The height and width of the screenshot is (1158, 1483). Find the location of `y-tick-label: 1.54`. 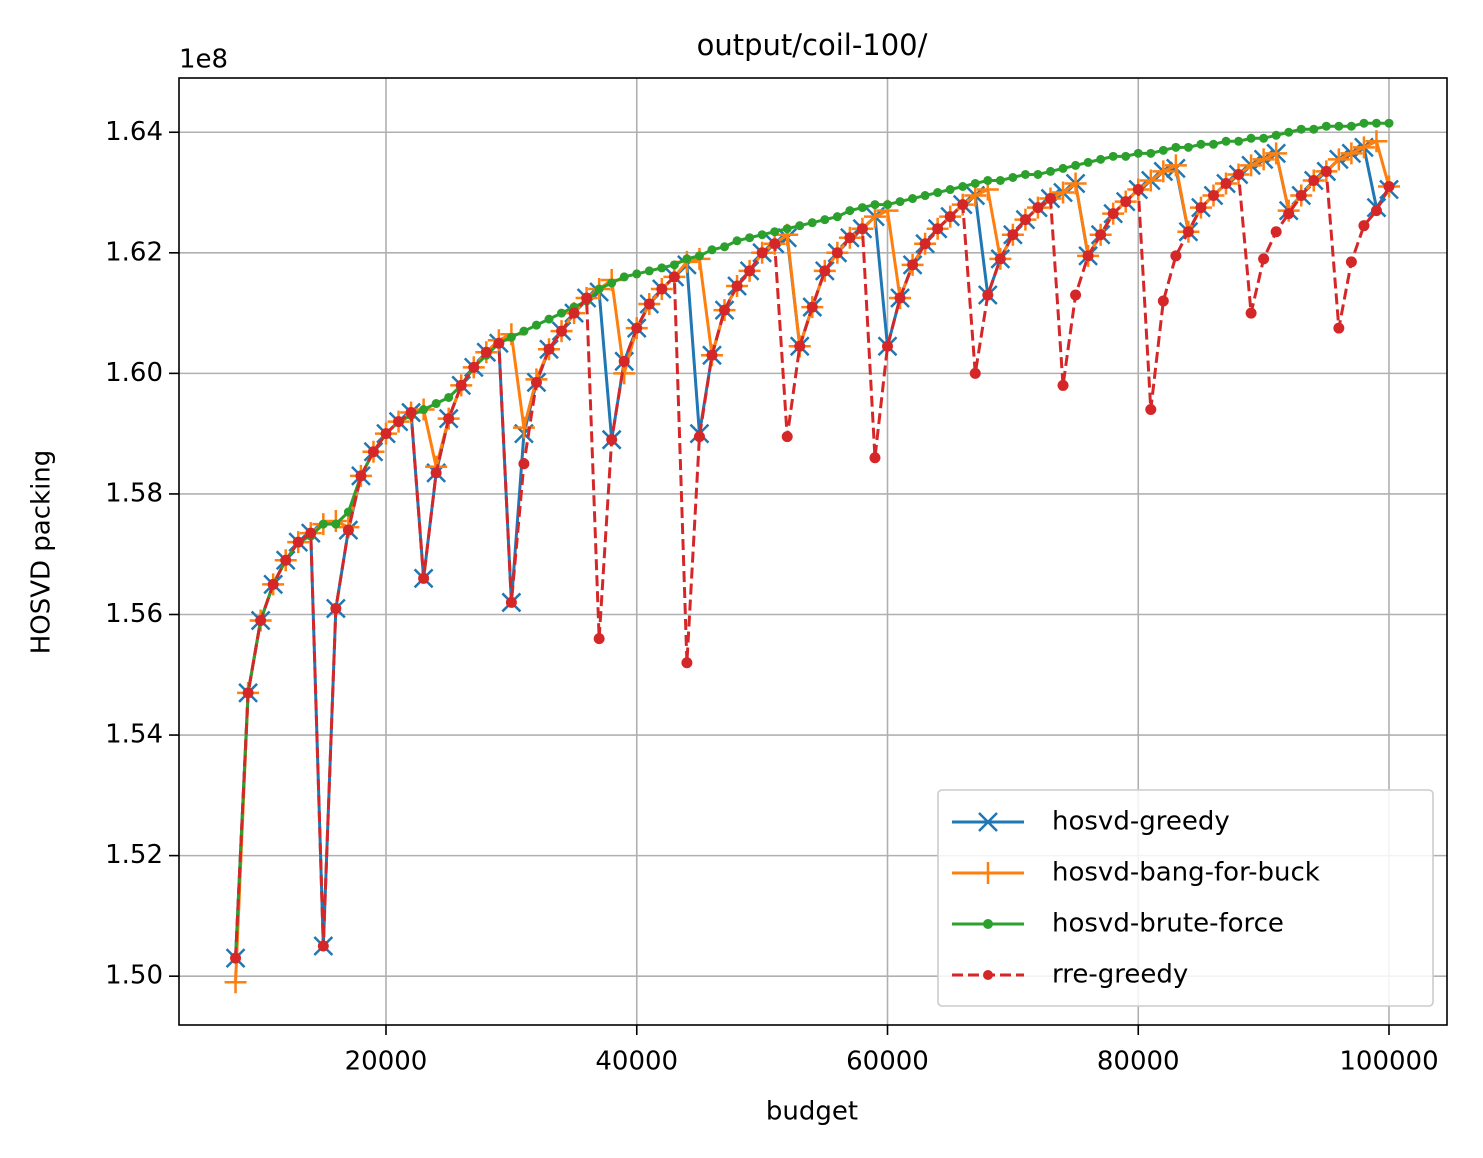

y-tick-label: 1.54 is located at coordinates (134, 735).